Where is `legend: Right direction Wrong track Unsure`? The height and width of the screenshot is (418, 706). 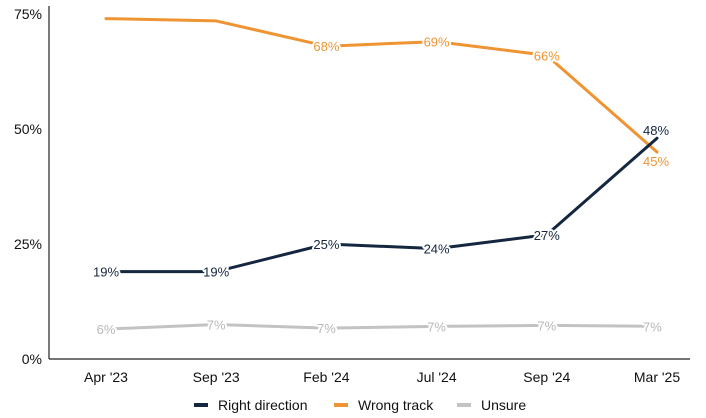
legend: Right direction Wrong track Unsure is located at coordinates (360, 405).